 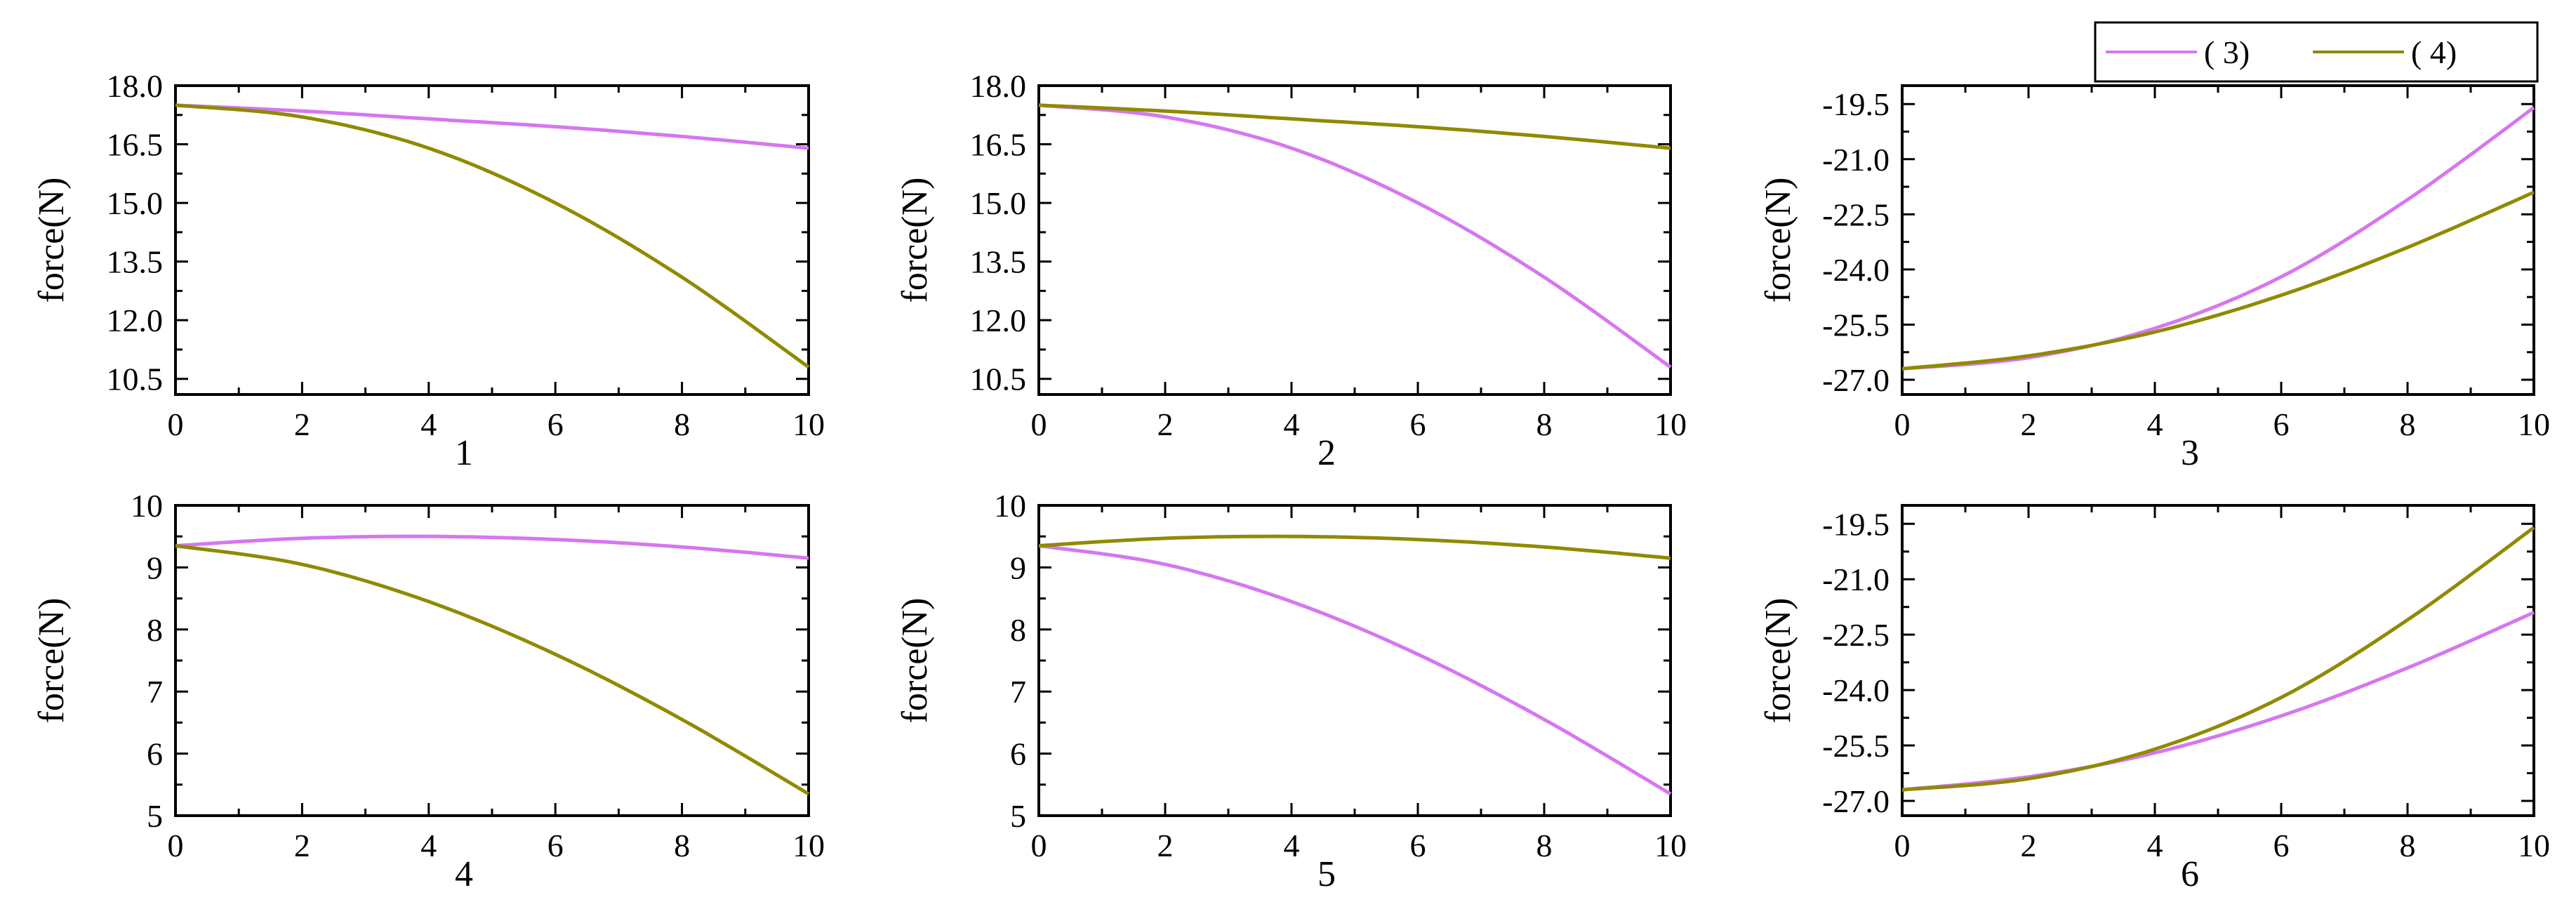 What do you see at coordinates (1327, 453) in the screenshot?
I see `panel-number-label: 2` at bounding box center [1327, 453].